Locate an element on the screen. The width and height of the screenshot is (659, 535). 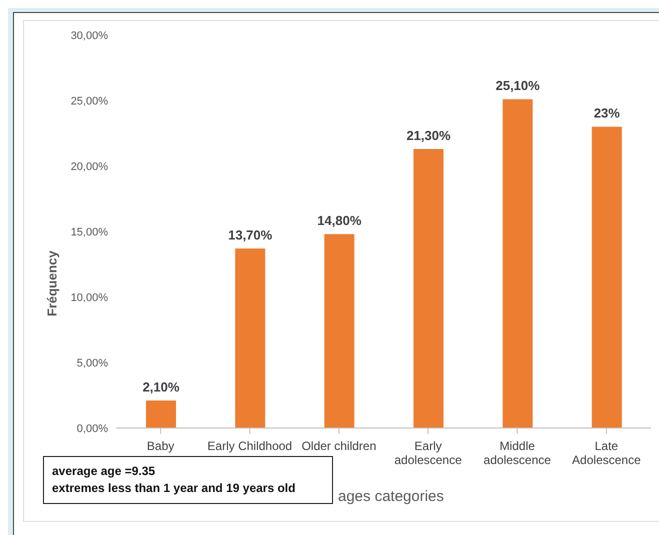
x-tick-label: Middle adolescence is located at coordinates (518, 453).